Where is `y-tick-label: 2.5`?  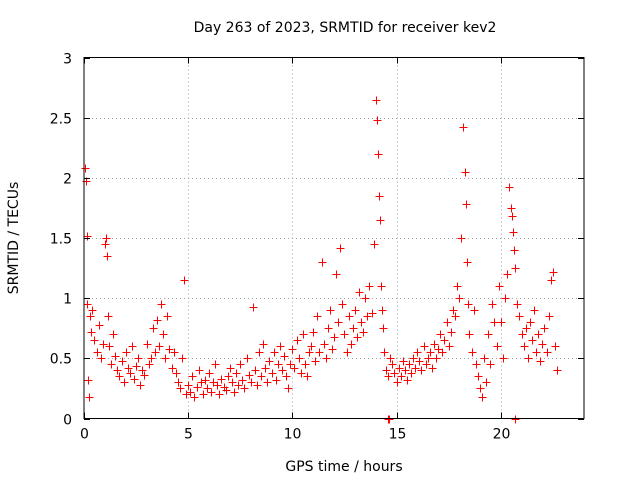
y-tick-label: 2.5 is located at coordinates (61, 120).